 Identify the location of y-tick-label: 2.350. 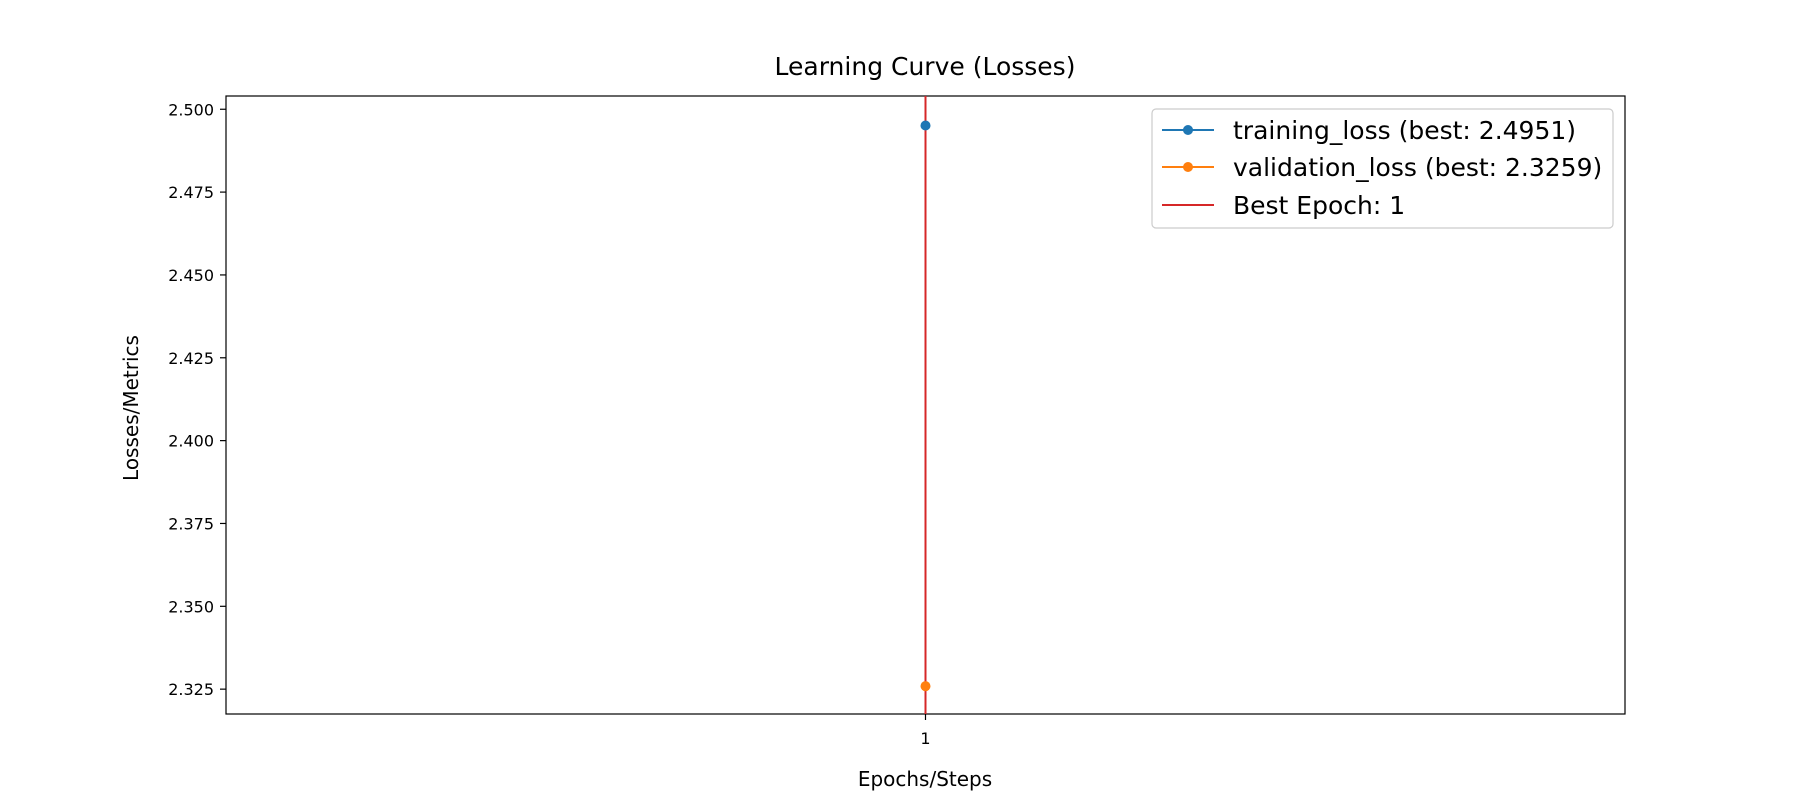
(191, 606).